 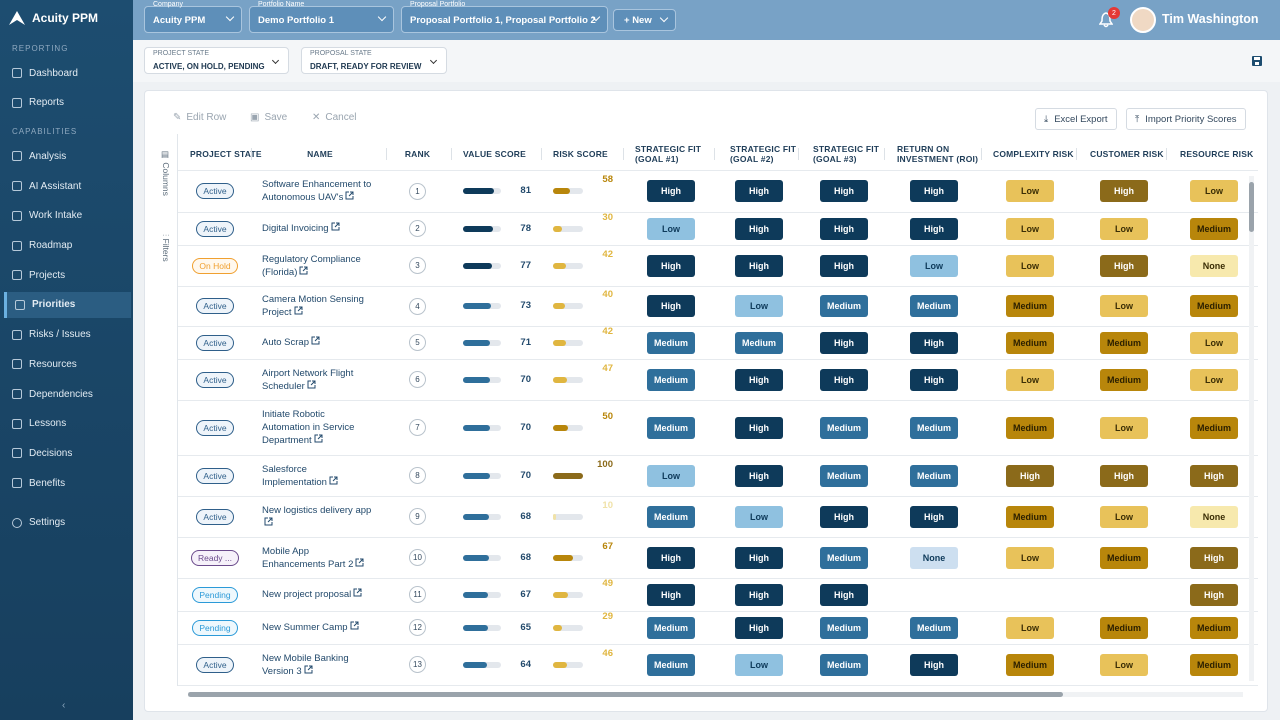 I want to click on project-state-filter: PROJECT STATE ACTIVE, ON HOLD, PENDING, so click(x=216, y=60).